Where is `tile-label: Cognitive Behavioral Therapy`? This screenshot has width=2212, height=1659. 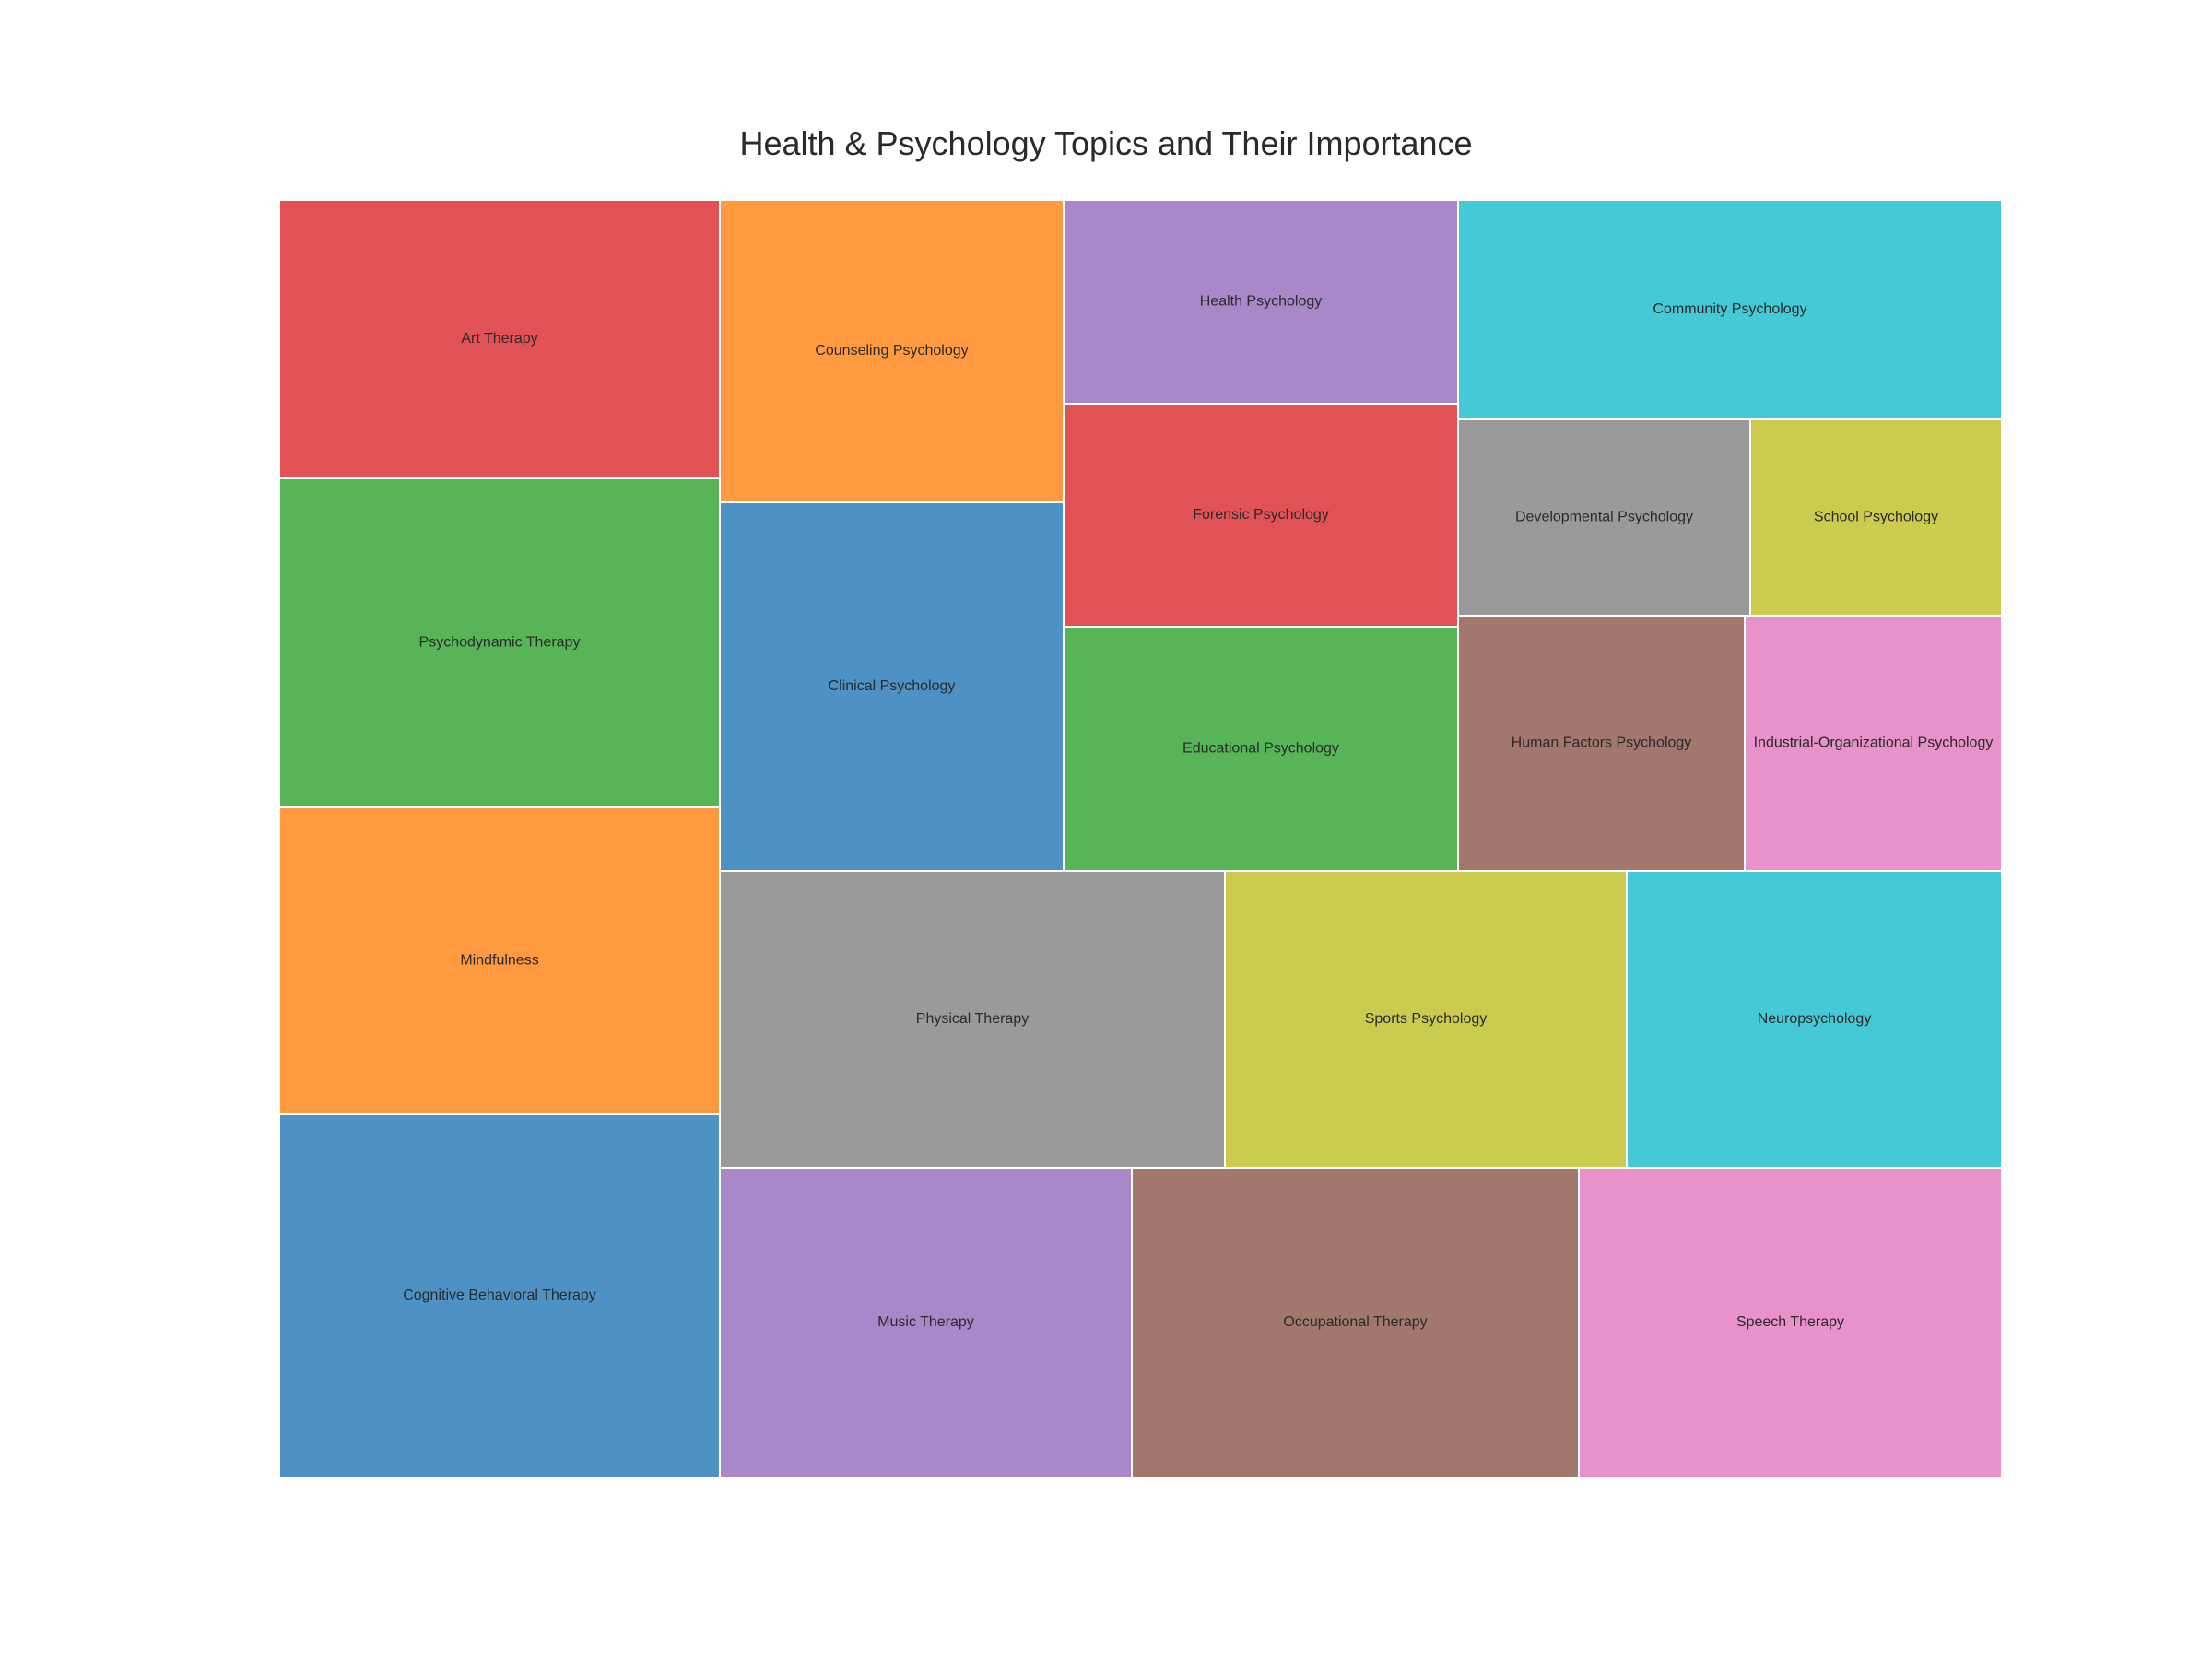
tile-label: Cognitive Behavioral Therapy is located at coordinates (499, 1295).